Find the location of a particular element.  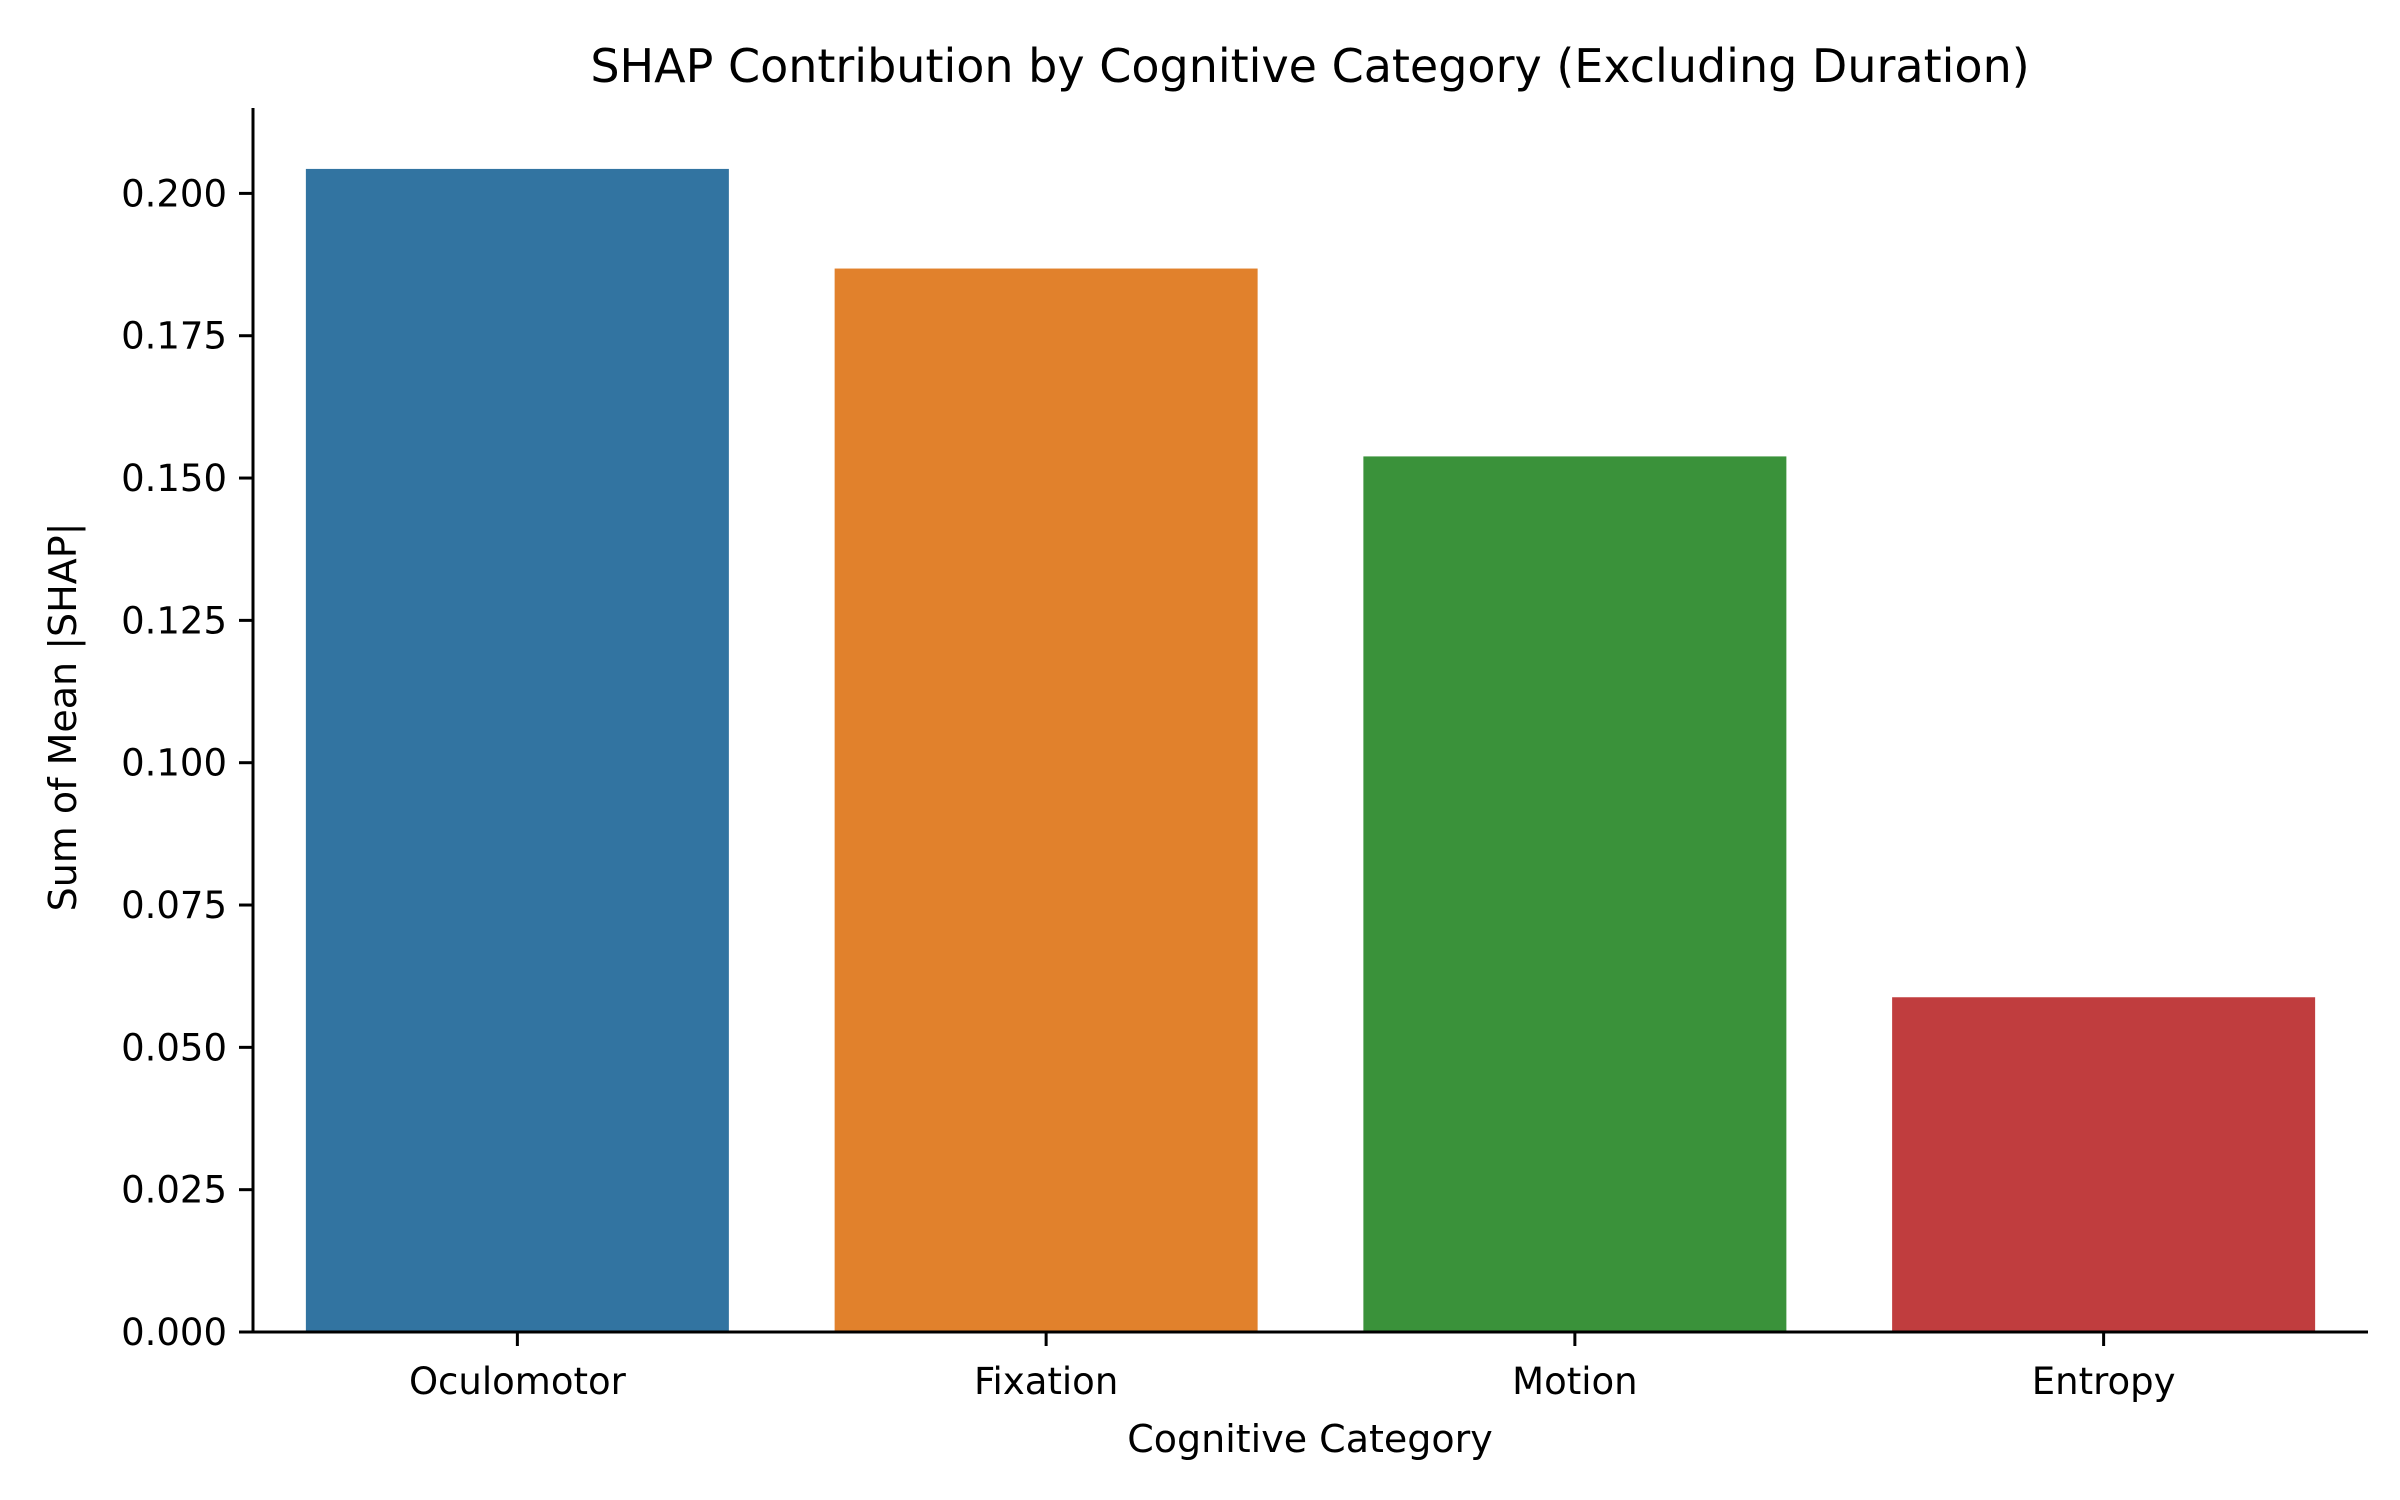

x-tick-label-motion: Motion is located at coordinates (1574, 1381).